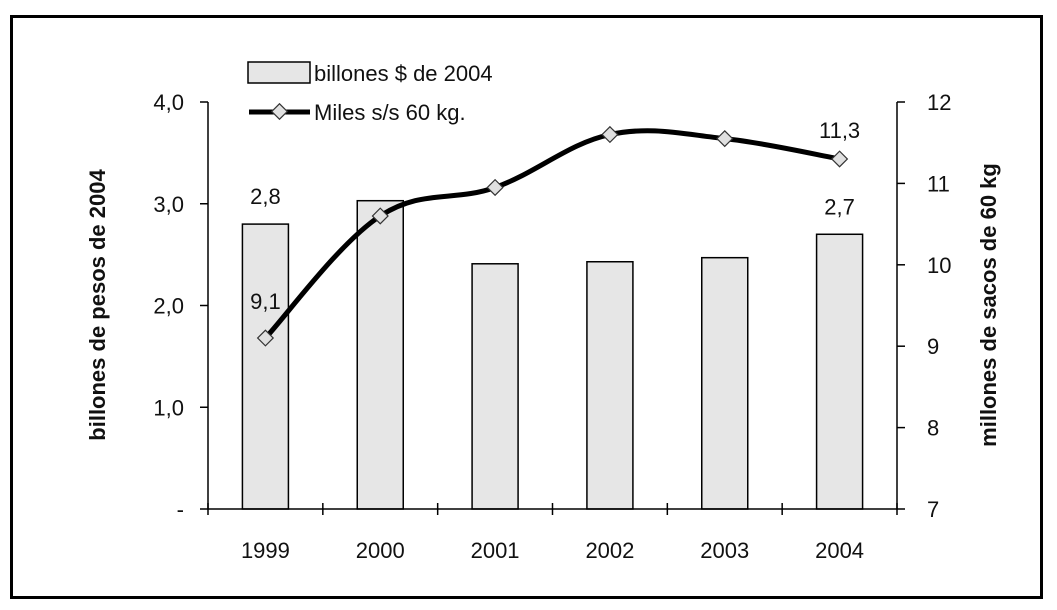  What do you see at coordinates (403, 73) in the screenshot?
I see `legend-bar-label: billones $ de 2004` at bounding box center [403, 73].